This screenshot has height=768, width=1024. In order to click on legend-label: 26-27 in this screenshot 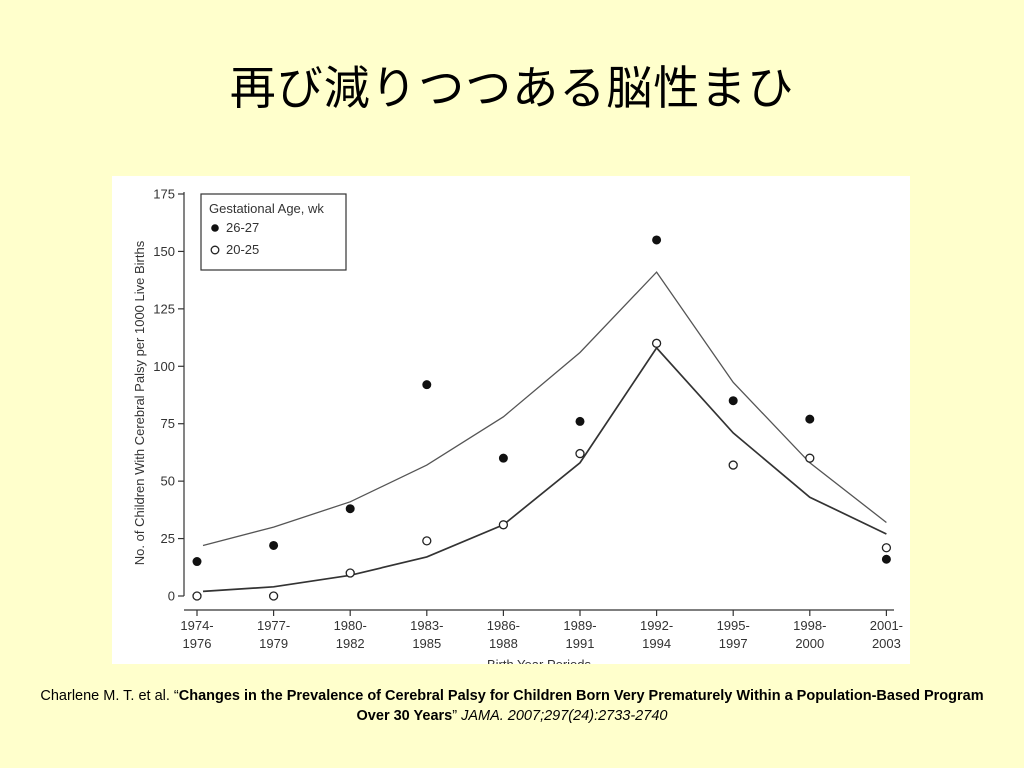, I will do `click(242, 227)`.